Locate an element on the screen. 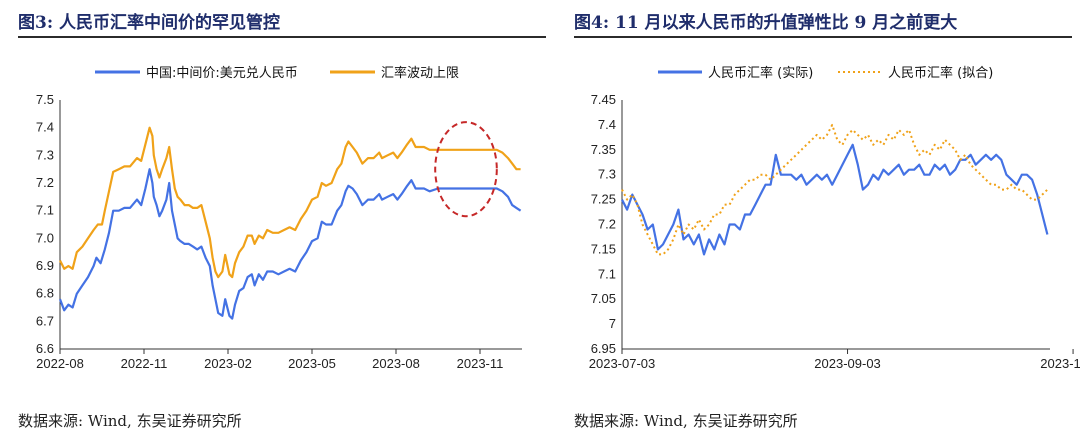 This screenshot has height=444, width=1080. right-y-tick-label: 7.05 is located at coordinates (603, 298).